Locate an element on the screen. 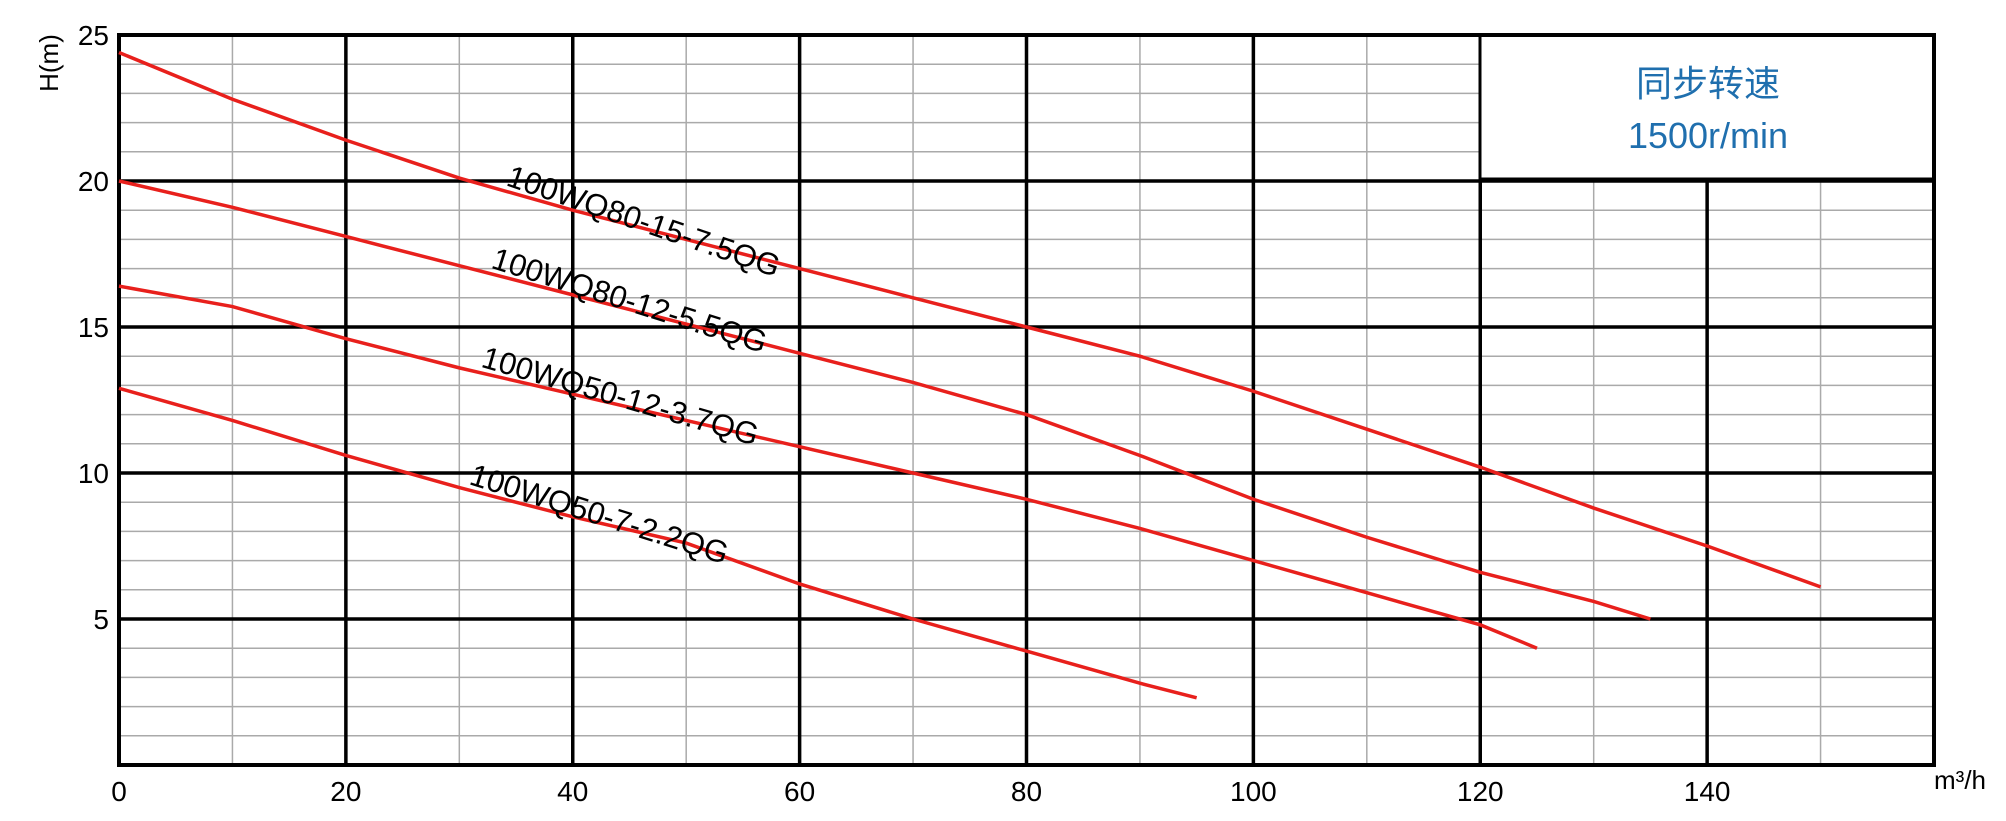 This screenshot has height=821, width=2006. x-tick-label: 0 is located at coordinates (119, 791).